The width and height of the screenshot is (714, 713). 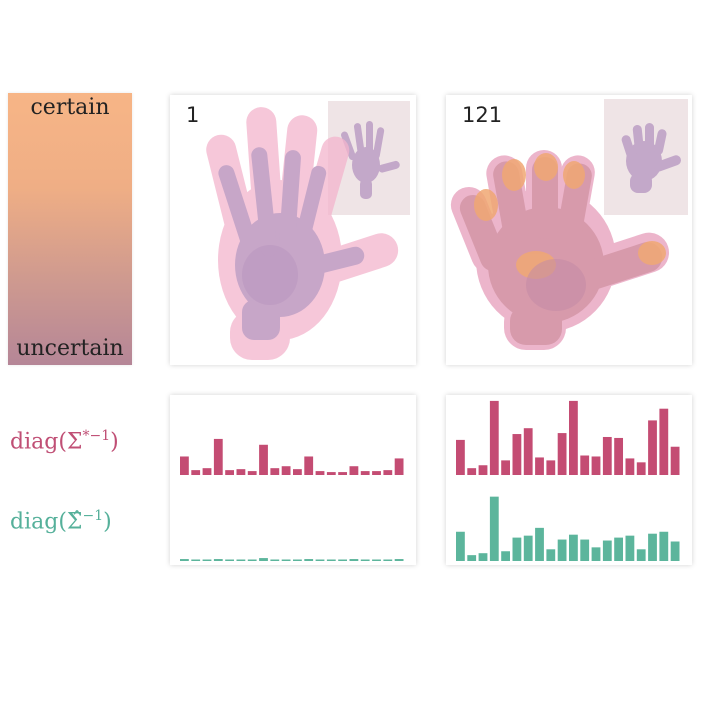 What do you see at coordinates (193, 115) in the screenshot?
I see `panel-step-label: 1` at bounding box center [193, 115].